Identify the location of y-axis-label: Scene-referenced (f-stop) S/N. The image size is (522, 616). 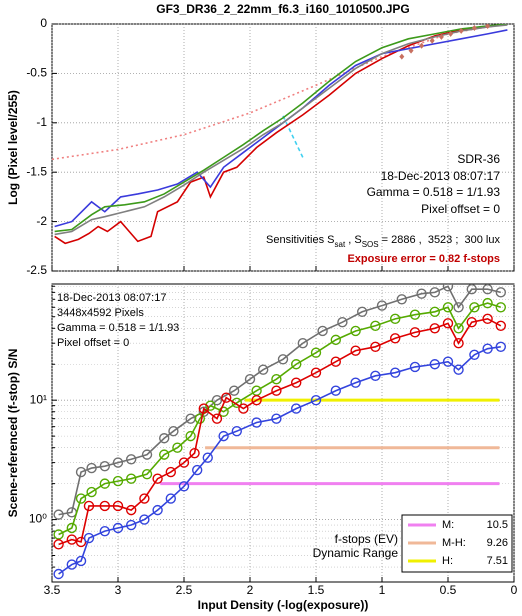
(13, 433).